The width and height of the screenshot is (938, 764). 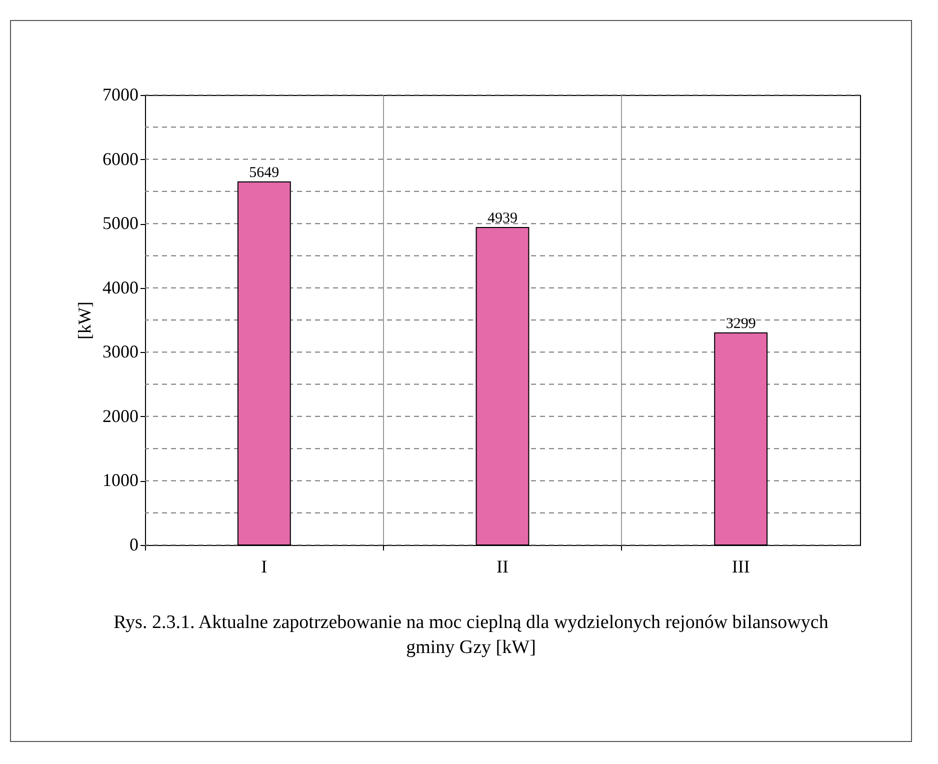 I want to click on text: Rys. 2.3.1. Aktualne zapotrzebowanie na moc cieplną dla wydzielonych rejonów bilansowych gminy Gzy [kW], so click(x=471, y=635).